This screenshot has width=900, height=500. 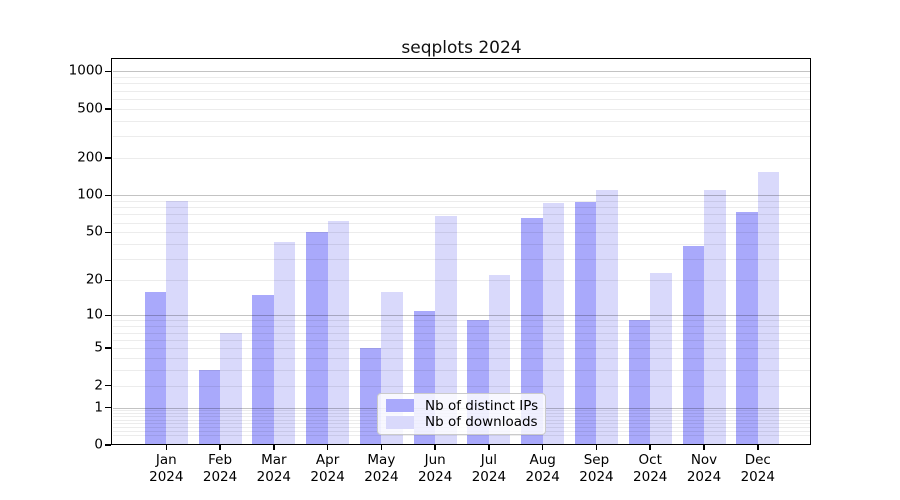 I want to click on y-tick-label: 500, so click(x=90, y=108).